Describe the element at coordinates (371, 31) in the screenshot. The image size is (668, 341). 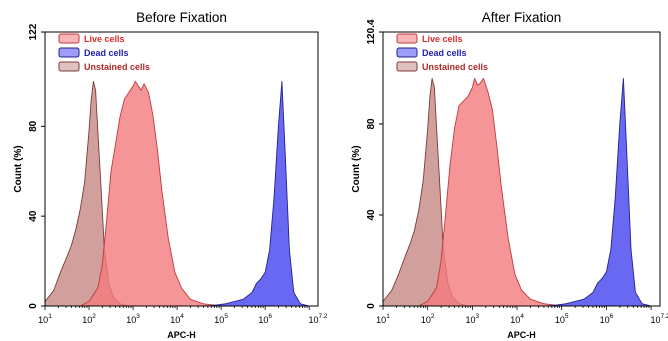
I see `y-tick-label: 120.4` at that location.